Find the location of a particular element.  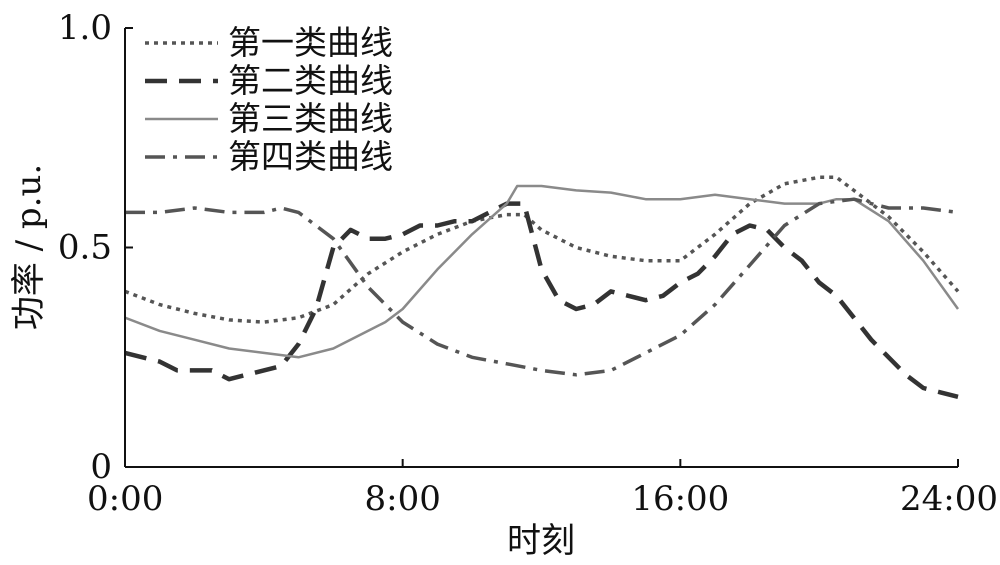

x-tick-label: 16:00 is located at coordinates (680, 499).